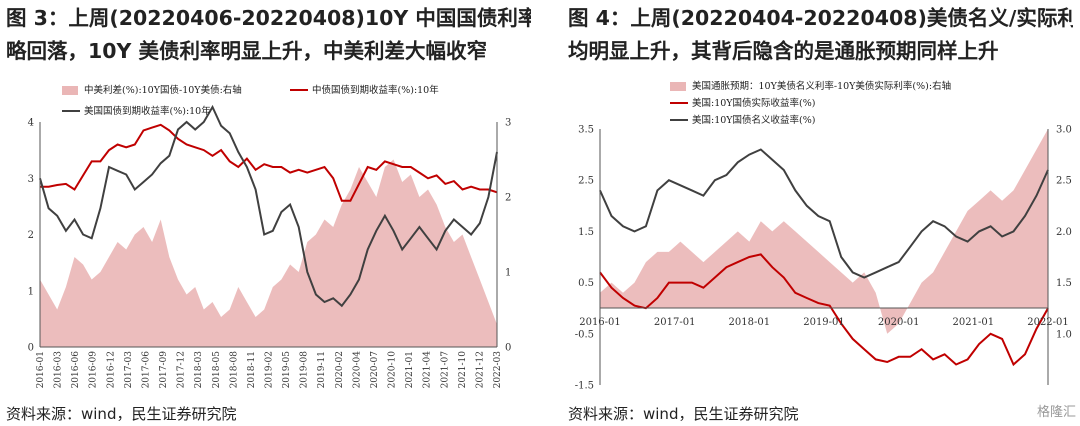 The height and width of the screenshot is (426, 1080). Describe the element at coordinates (375, 370) in the screenshot. I see `x-tick-label: 2020-07` at that location.